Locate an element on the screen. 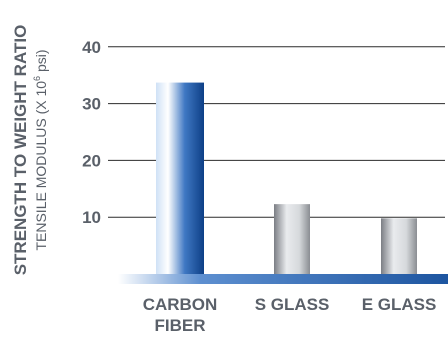 The height and width of the screenshot is (354, 448). category-labels: CARBON FIBER S GLASS E GLASS is located at coordinates (290, 315).